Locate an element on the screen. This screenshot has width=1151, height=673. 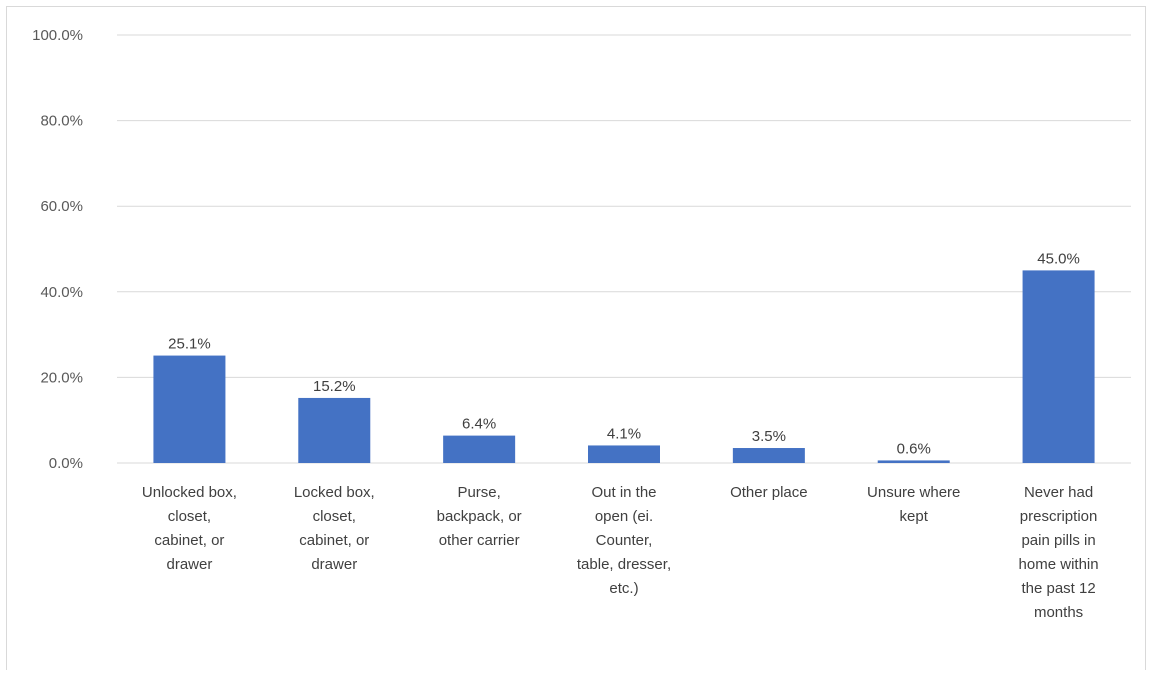
category-label-line: table, dresser, is located at coordinates (624, 564).